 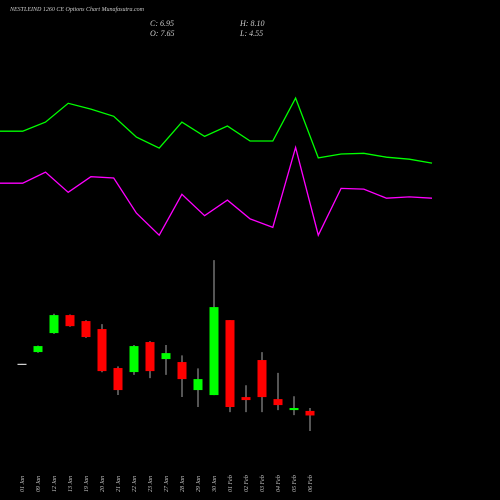 What do you see at coordinates (162, 23) in the screenshot?
I see `close-value: C: 6.95` at bounding box center [162, 23].